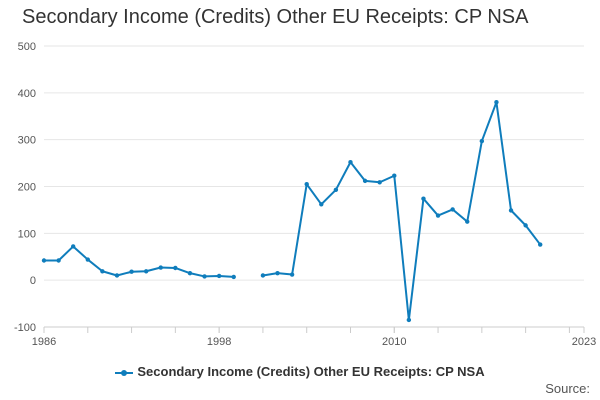 The height and width of the screenshot is (400, 600). I want to click on y-tick-label: 200, so click(27, 188).